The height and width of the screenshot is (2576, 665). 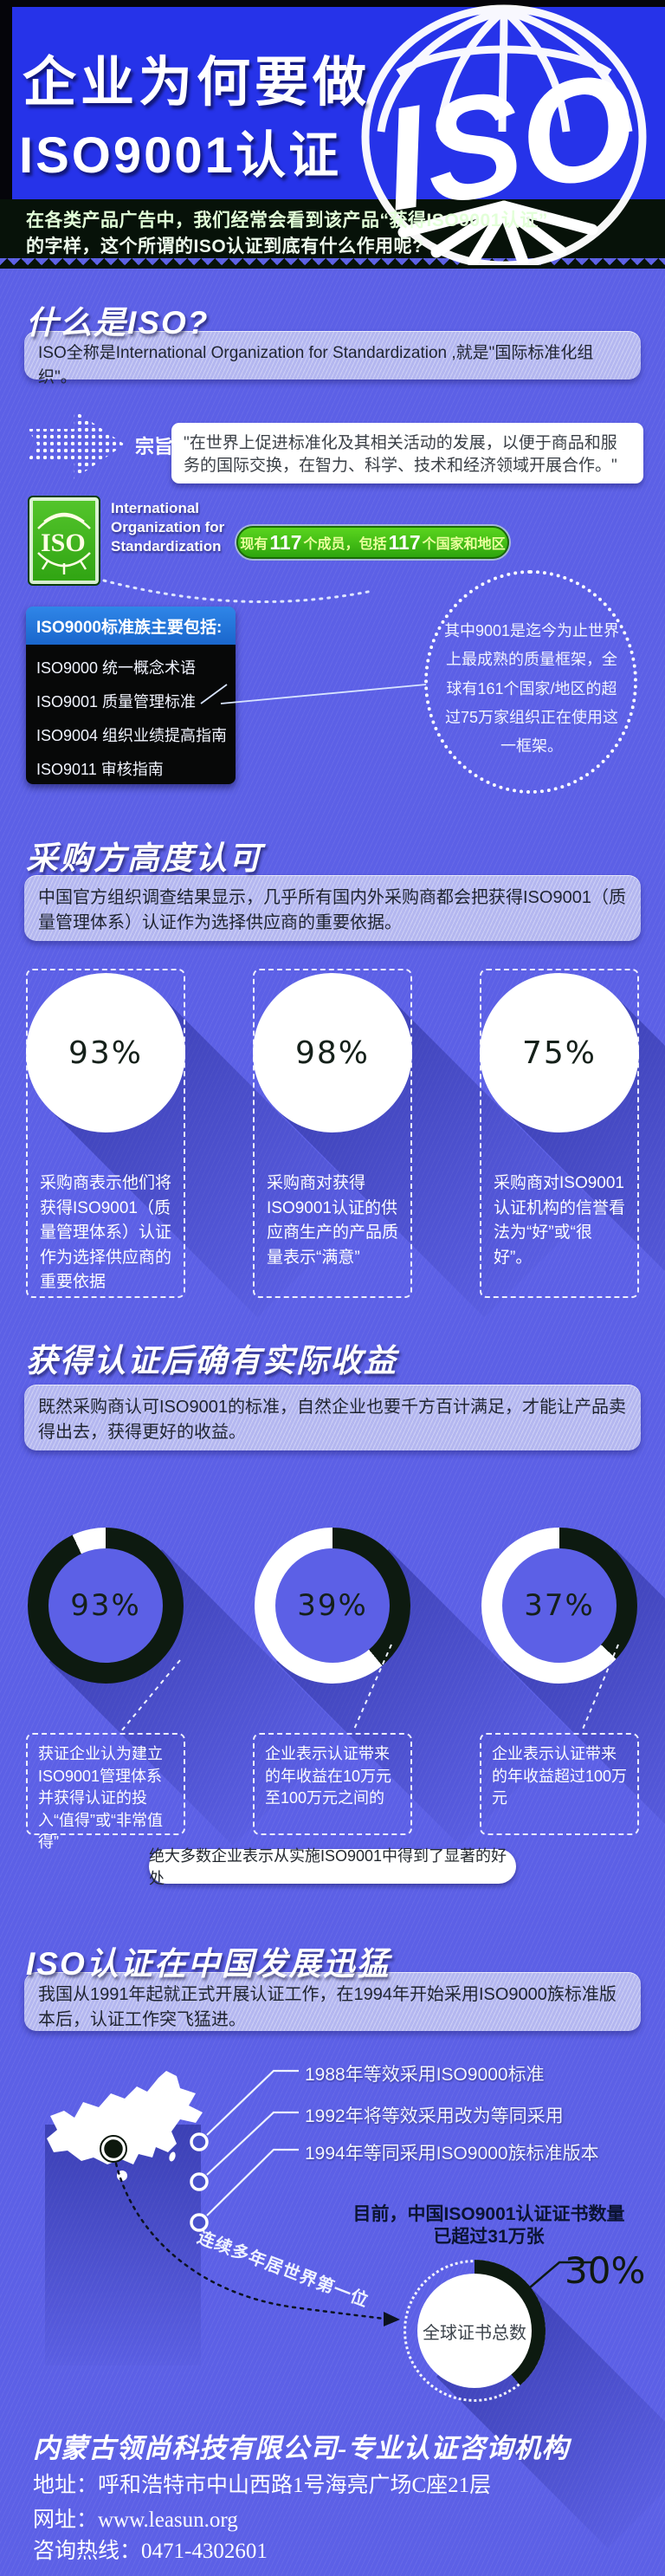 I want to click on certificate-count-note: 目前，中国ISO9001认证证书数量 已超过31万张, so click(x=488, y=2226).